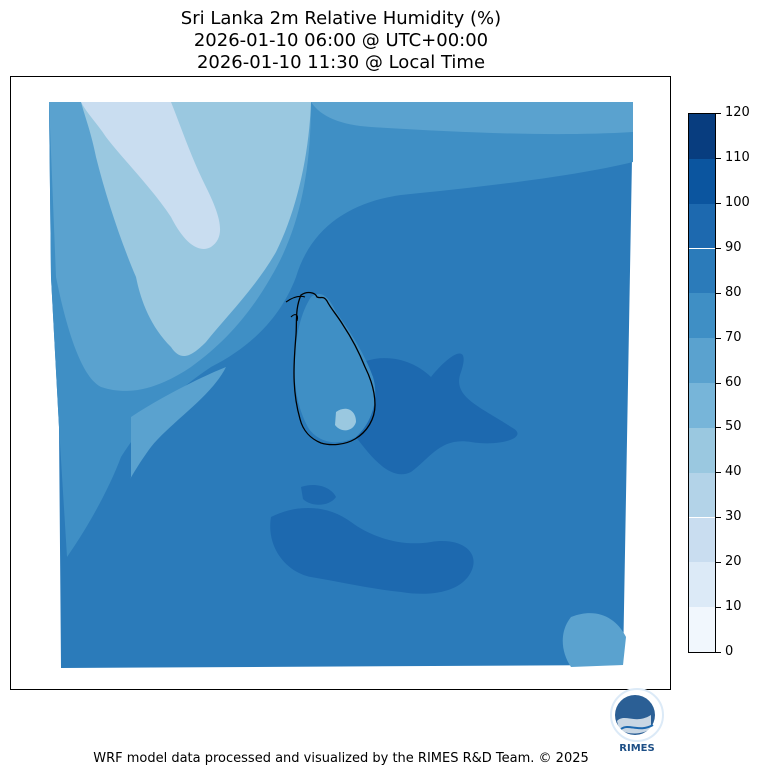 Image resolution: width=760 pixels, height=776 pixels. Describe the element at coordinates (639, 720) in the screenshot. I see `rimes-logo: RIMES` at that location.